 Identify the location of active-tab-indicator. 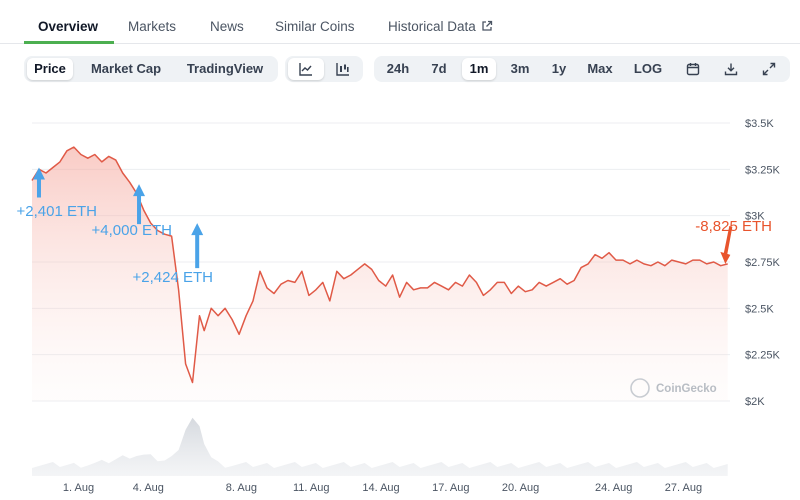
(69, 42).